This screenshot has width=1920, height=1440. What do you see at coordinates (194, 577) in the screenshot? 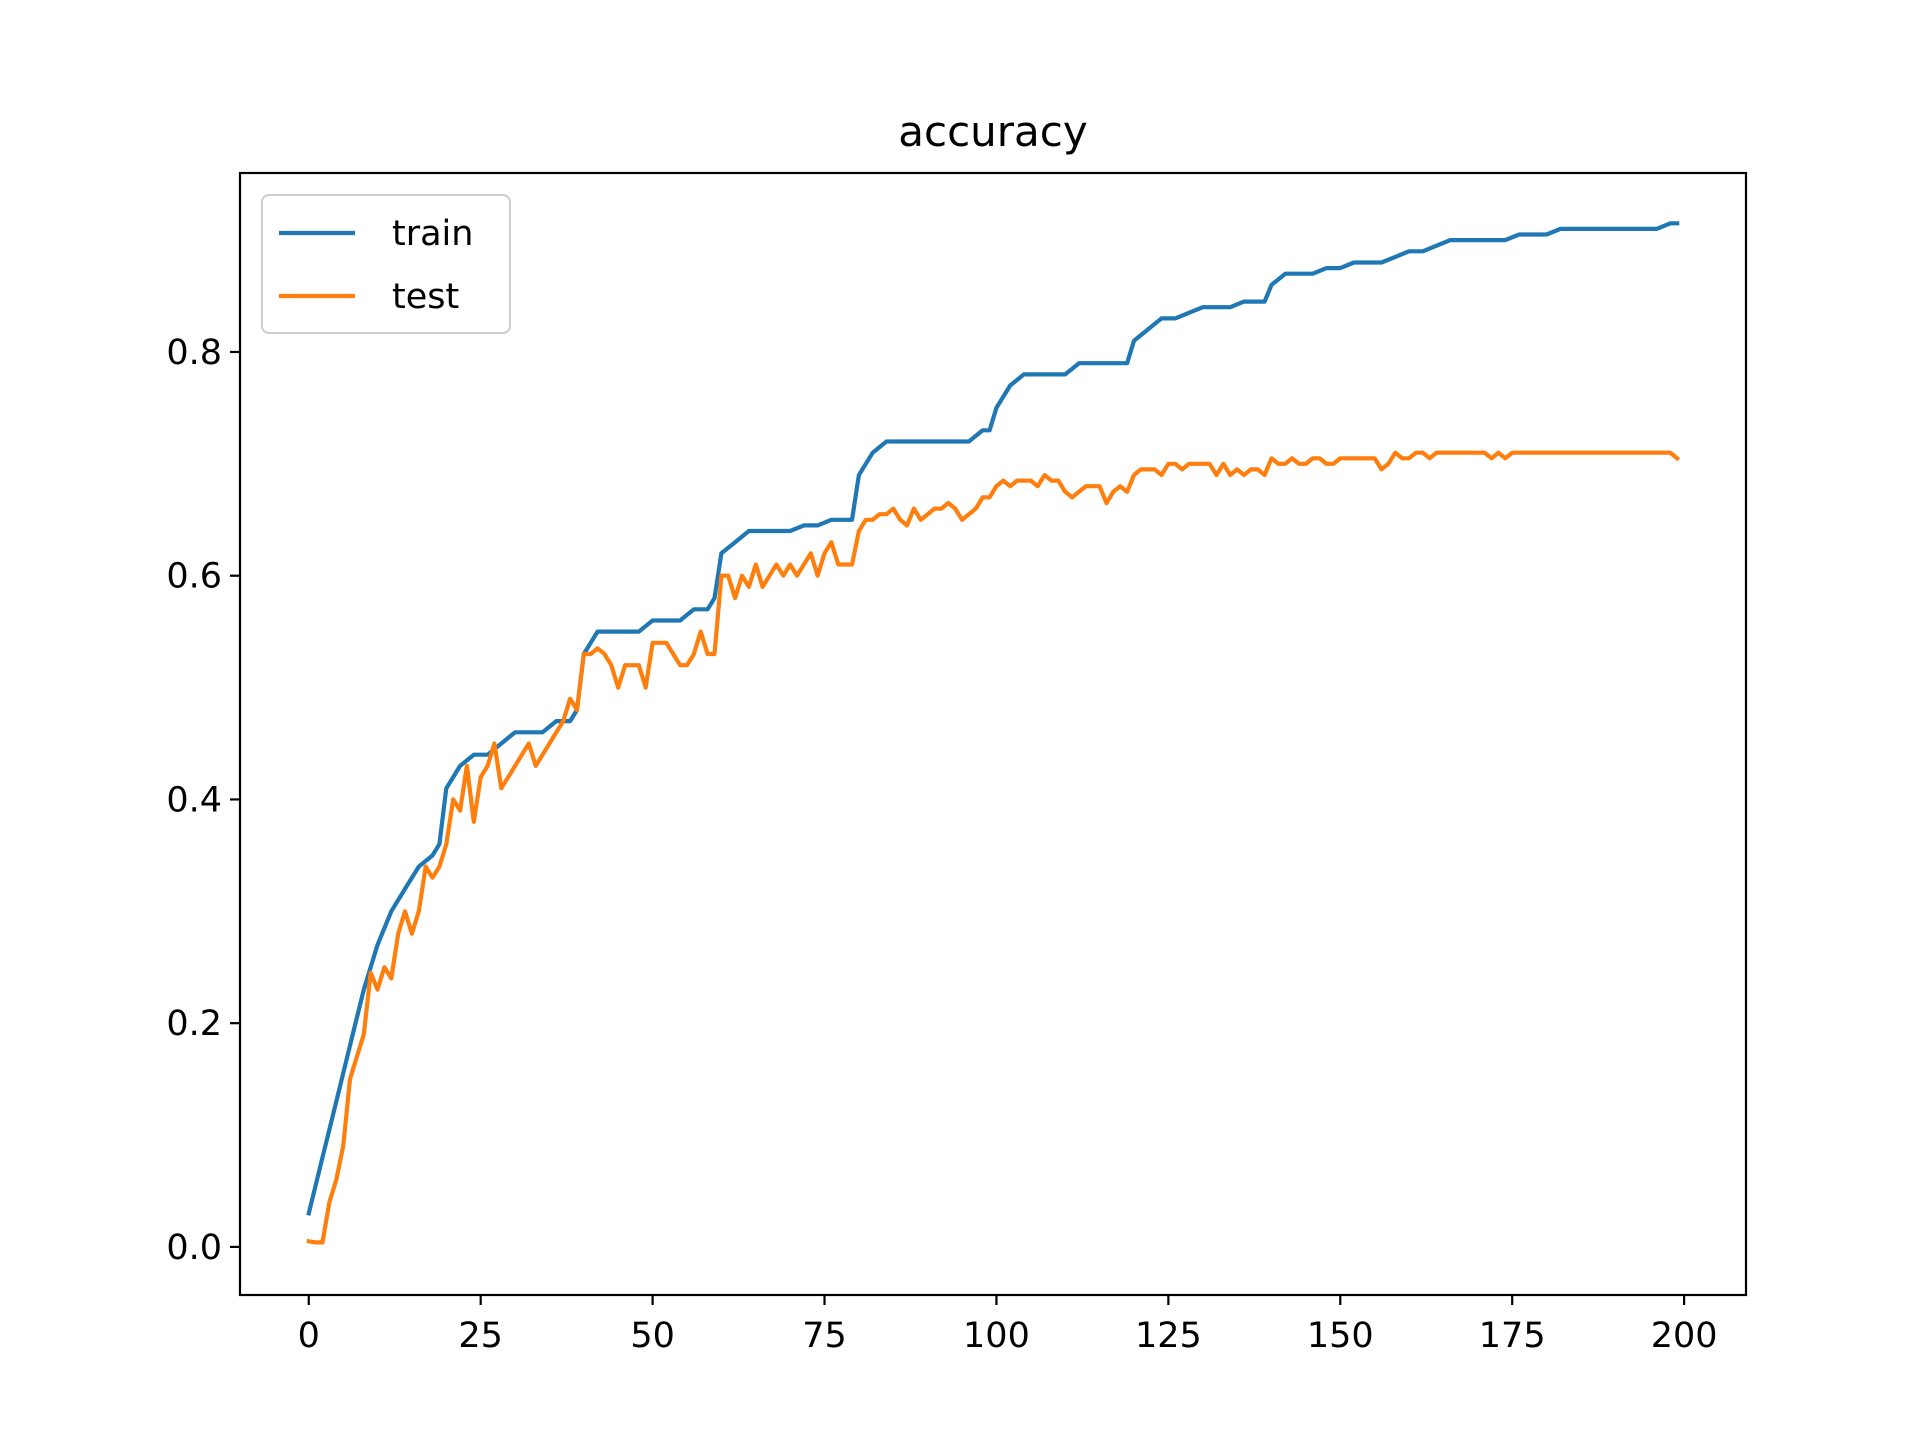
I see `y-tick-label: 0.6` at bounding box center [194, 577].